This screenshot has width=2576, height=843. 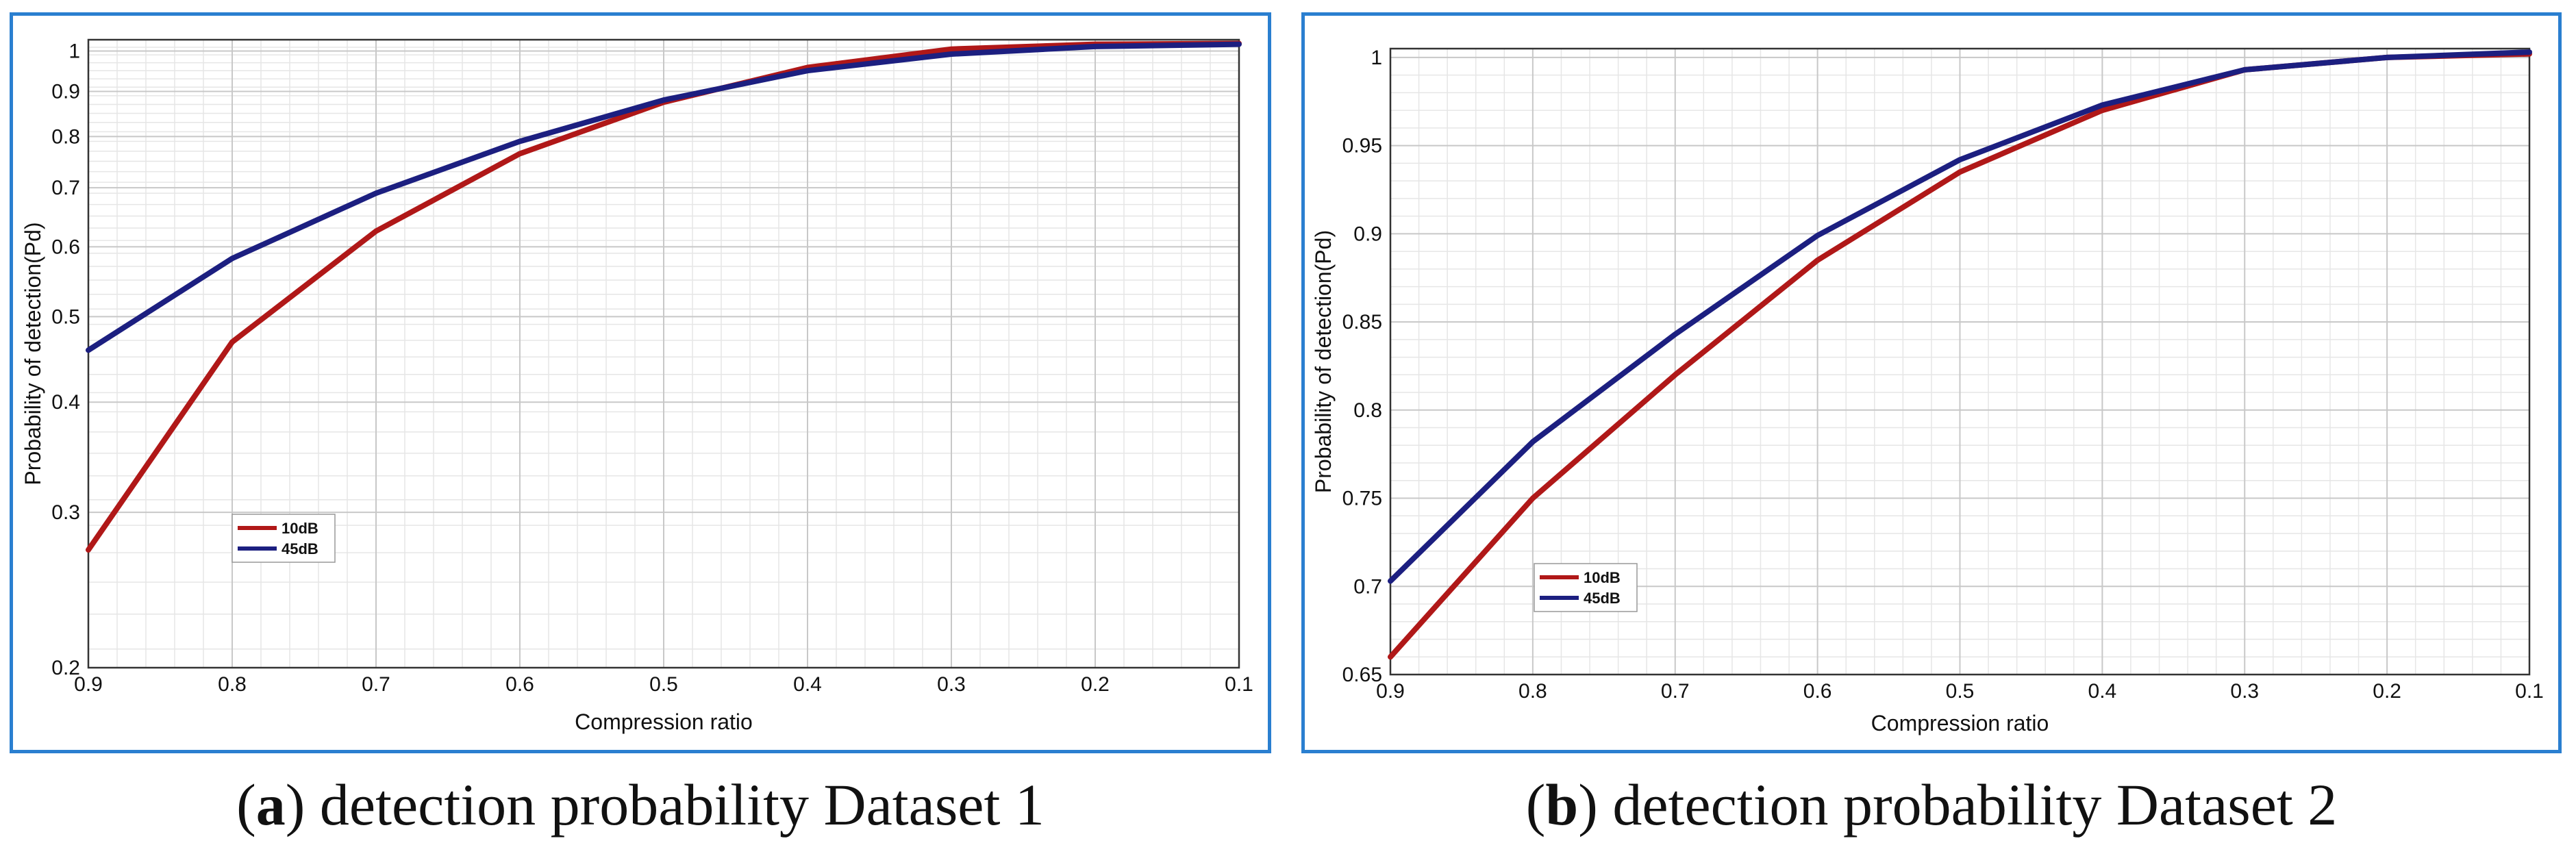 I want to click on y-tick-label: 0.75, so click(x=1362, y=499).